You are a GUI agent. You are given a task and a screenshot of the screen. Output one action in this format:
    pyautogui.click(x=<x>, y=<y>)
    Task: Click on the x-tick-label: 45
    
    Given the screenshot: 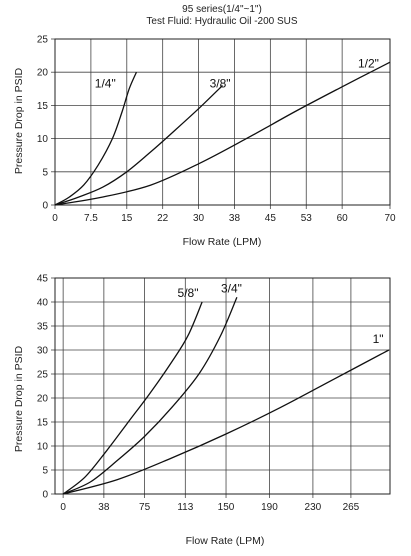 What is the action you would take?
    pyautogui.click(x=271, y=218)
    